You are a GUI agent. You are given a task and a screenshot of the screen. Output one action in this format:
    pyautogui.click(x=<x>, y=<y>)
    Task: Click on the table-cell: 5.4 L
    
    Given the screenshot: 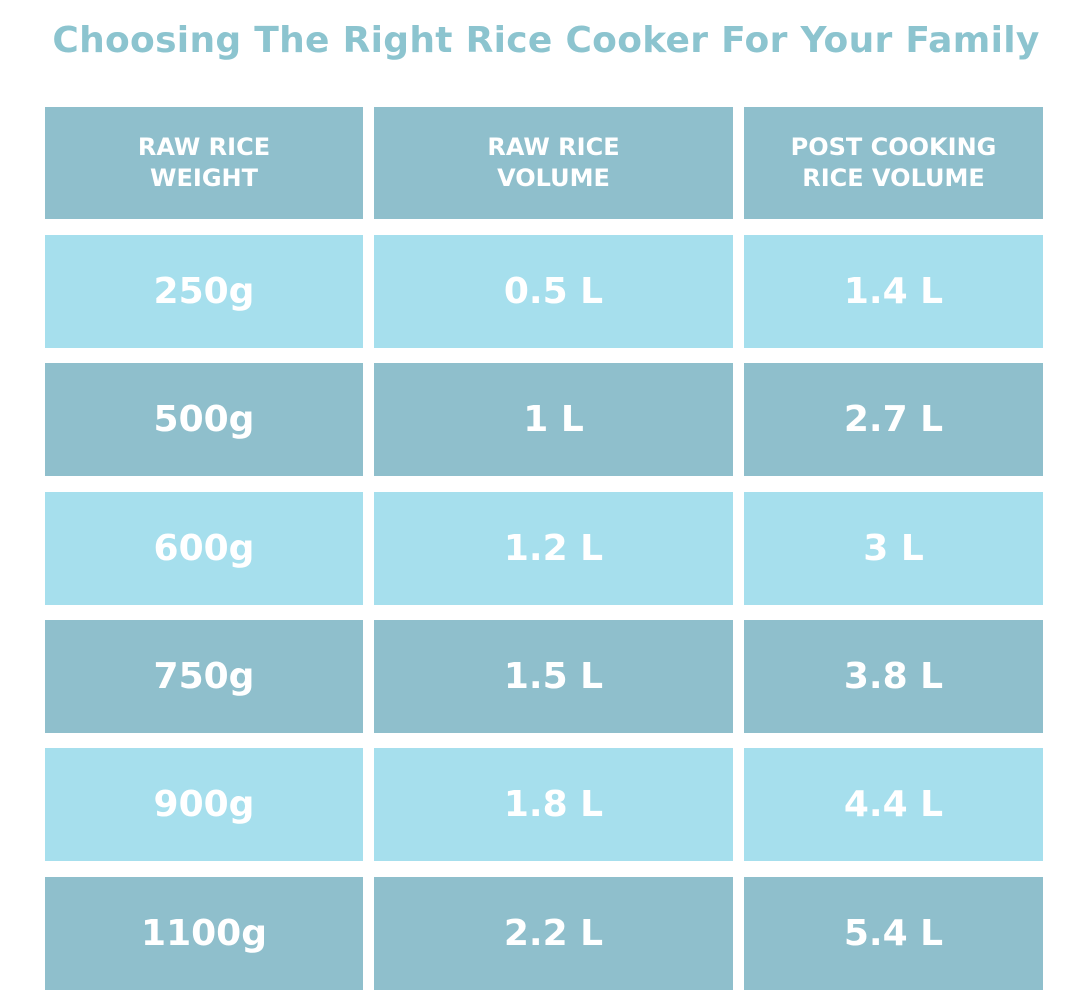 What is the action you would take?
    pyautogui.click(x=893, y=933)
    